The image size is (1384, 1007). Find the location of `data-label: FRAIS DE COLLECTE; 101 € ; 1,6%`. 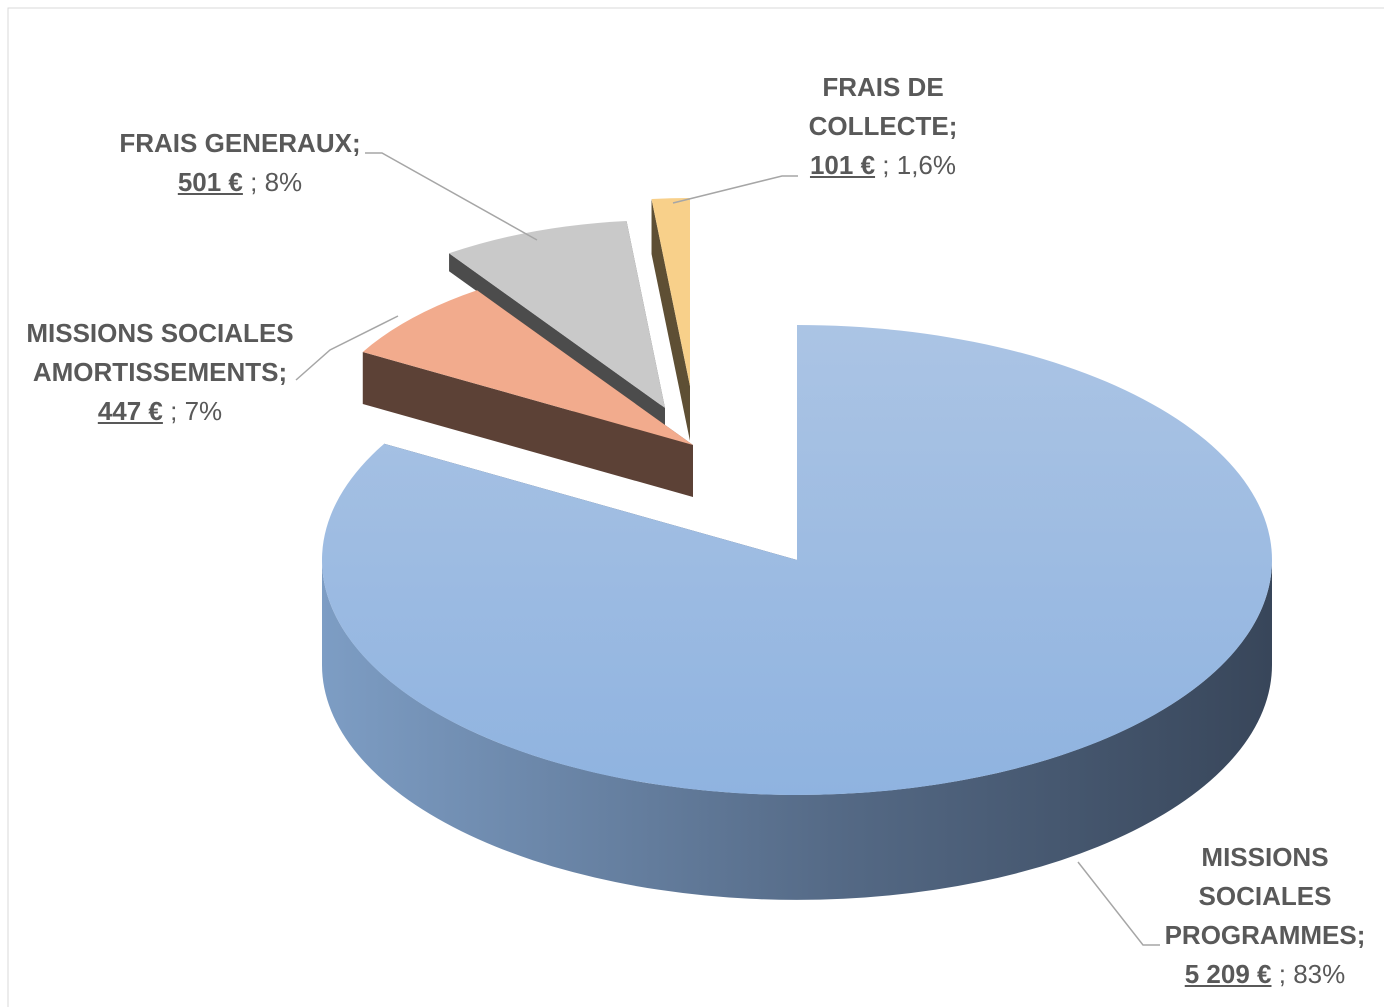

data-label: FRAIS DE COLLECTE; 101 € ; 1,6% is located at coordinates (883, 126).